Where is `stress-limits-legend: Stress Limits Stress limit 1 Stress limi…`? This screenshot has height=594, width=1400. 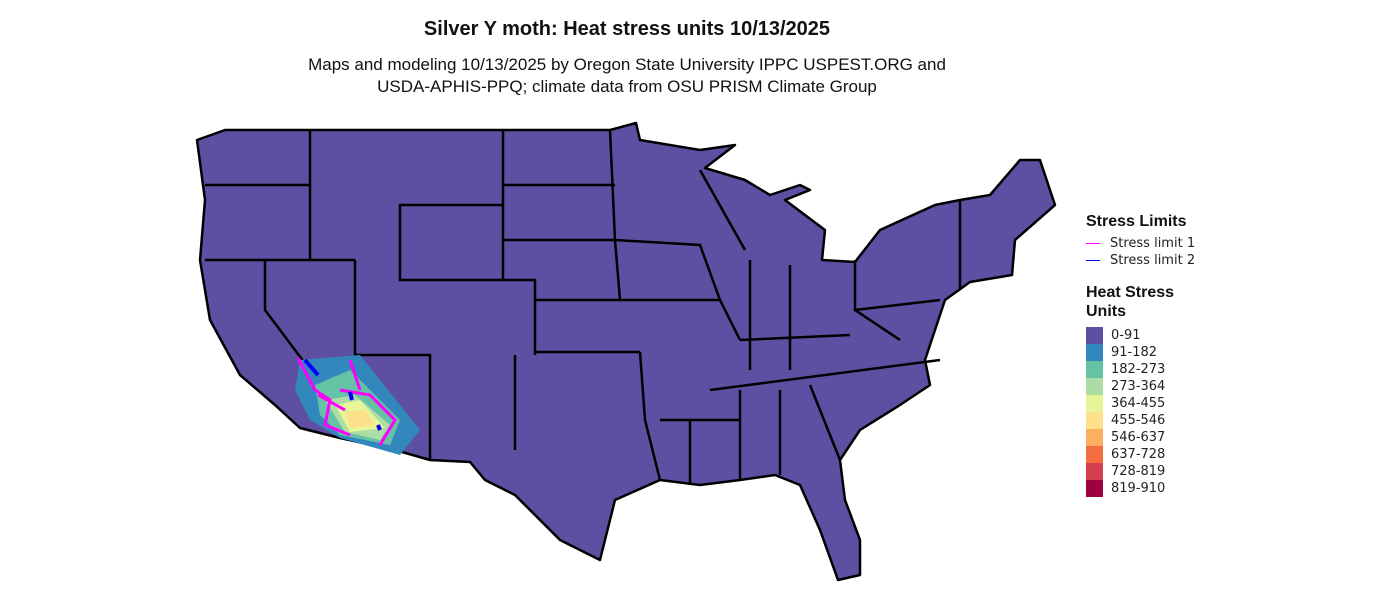
stress-limits-legend: Stress Limits Stress limit 1 Stress limi… is located at coordinates (1140, 240).